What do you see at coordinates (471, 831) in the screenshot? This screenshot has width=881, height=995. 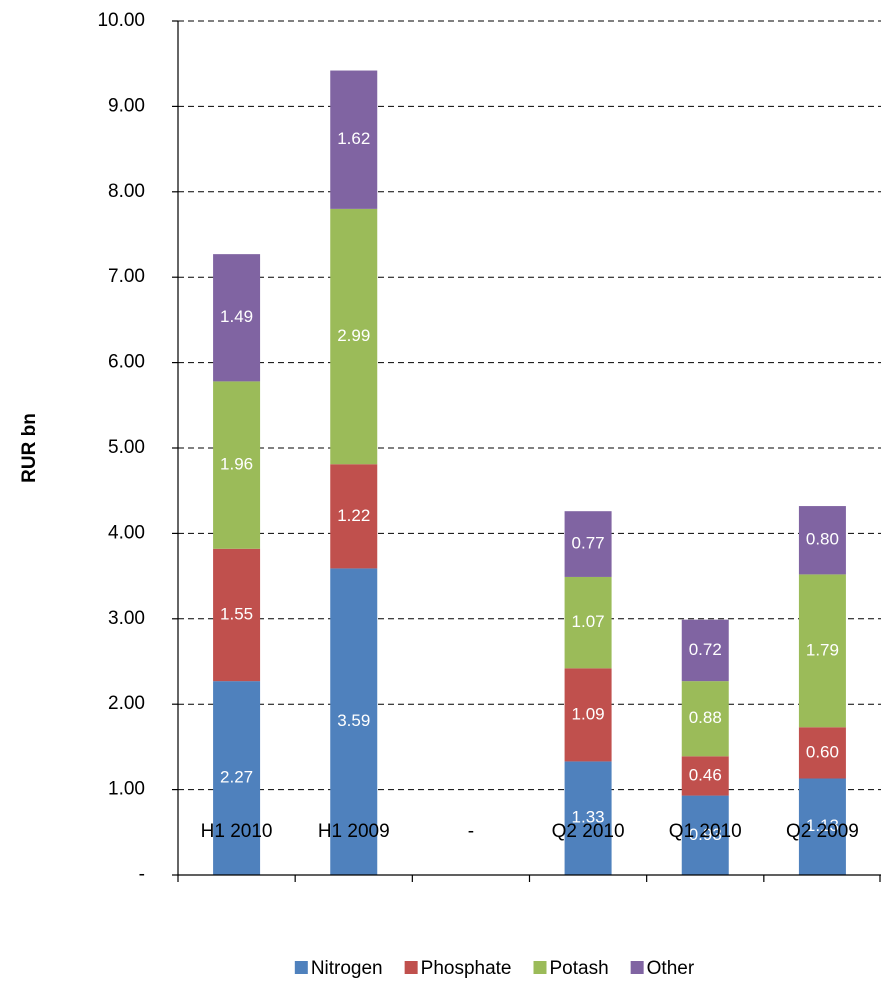 I see `x-tick-label: -` at bounding box center [471, 831].